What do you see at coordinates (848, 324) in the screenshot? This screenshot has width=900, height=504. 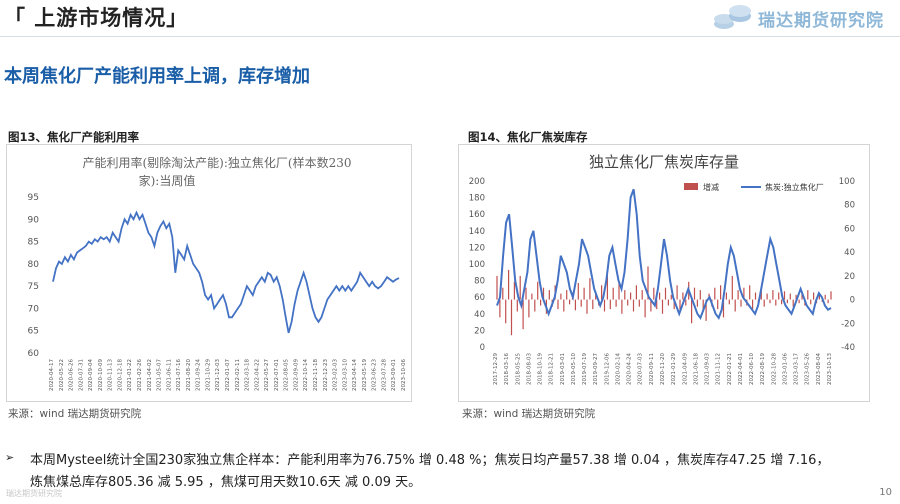 I see `chart-2-ytick-right-label: -20` at bounding box center [848, 324].